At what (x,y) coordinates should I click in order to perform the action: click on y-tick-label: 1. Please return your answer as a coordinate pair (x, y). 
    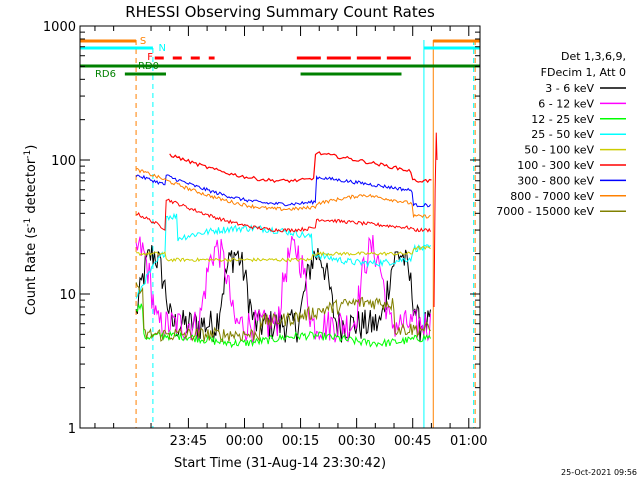
    Looking at the image, I should click on (72, 429).